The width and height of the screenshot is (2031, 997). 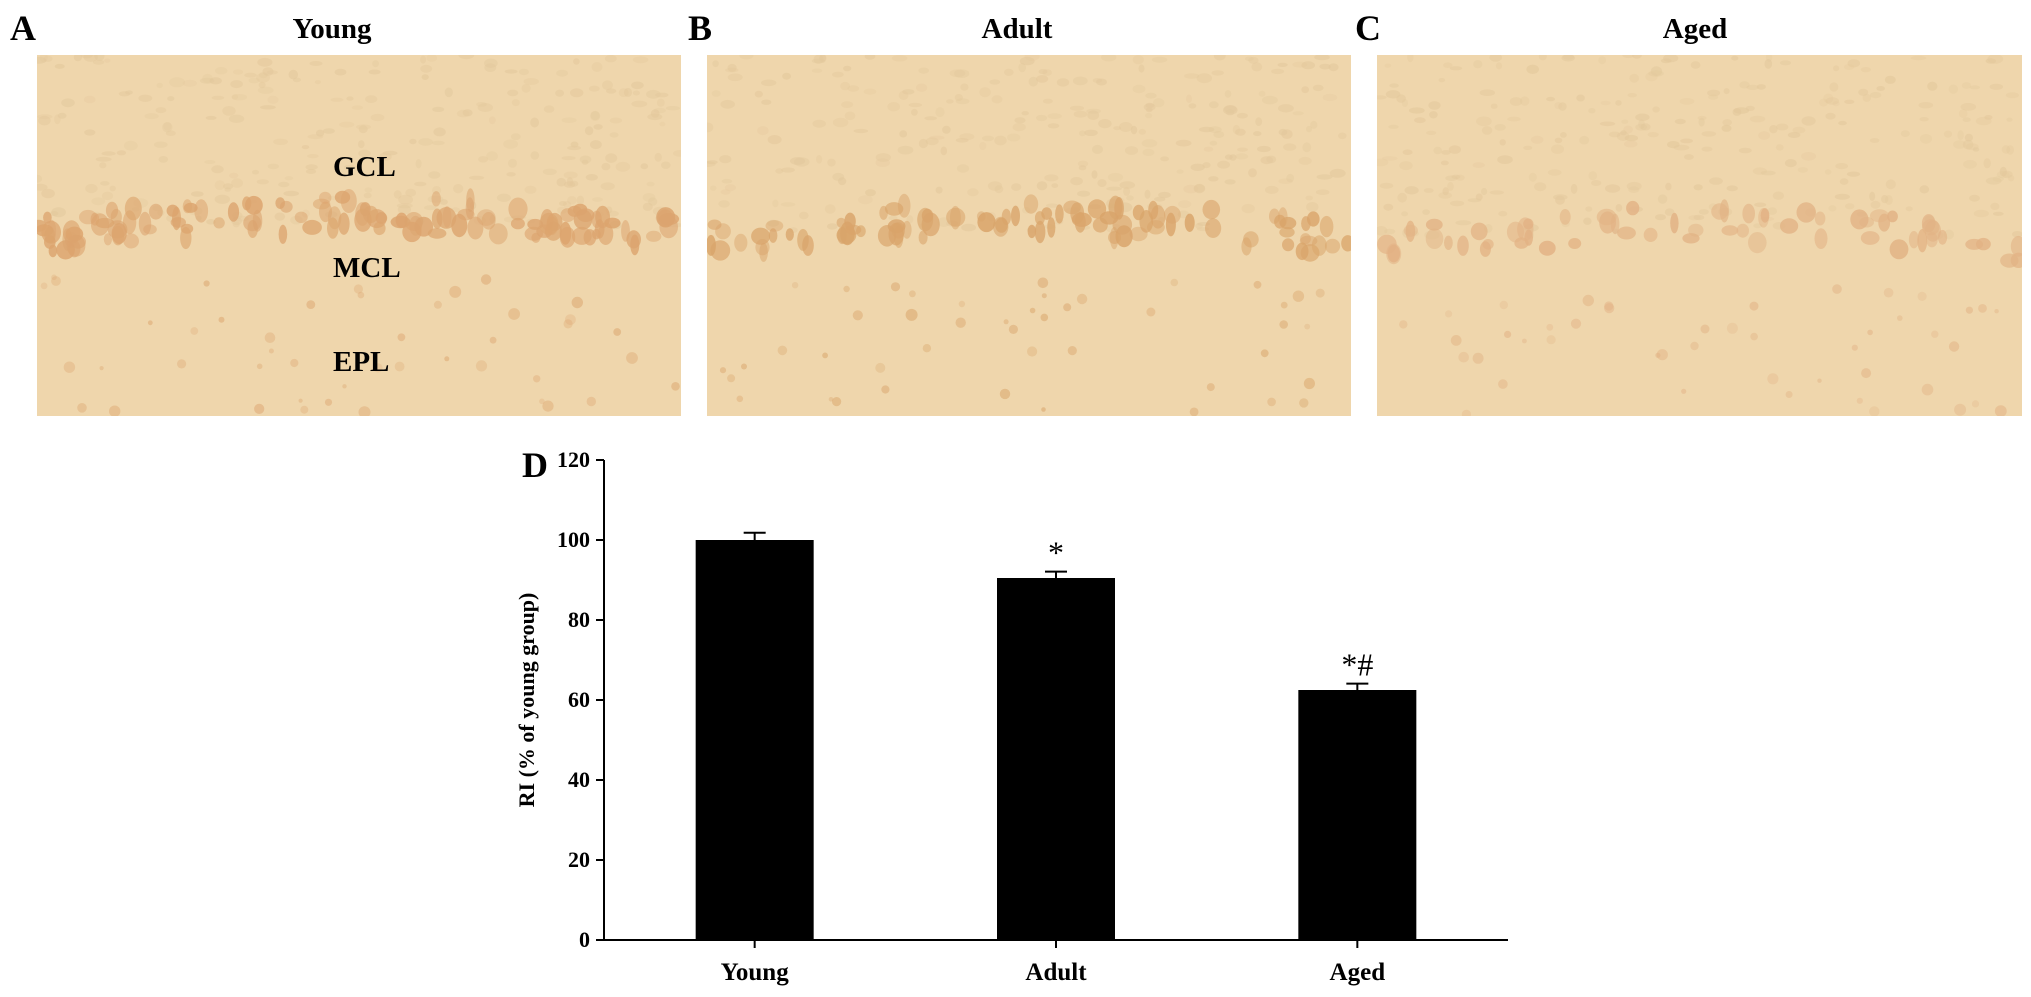 What do you see at coordinates (1029, 235) in the screenshot?
I see `micrograph-adult` at bounding box center [1029, 235].